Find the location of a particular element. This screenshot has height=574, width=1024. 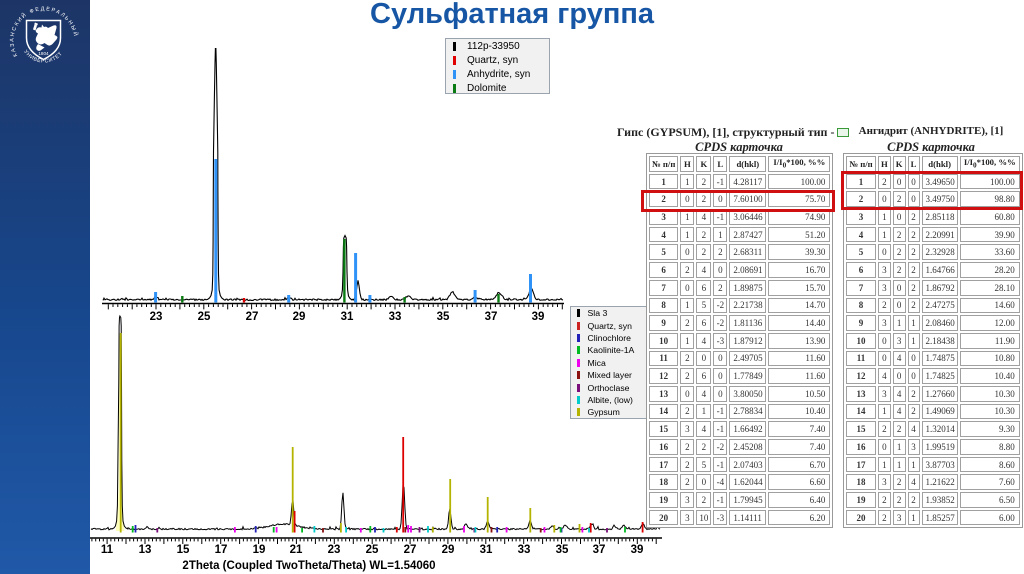

svg-text: 15 is located at coordinates (183, 550).